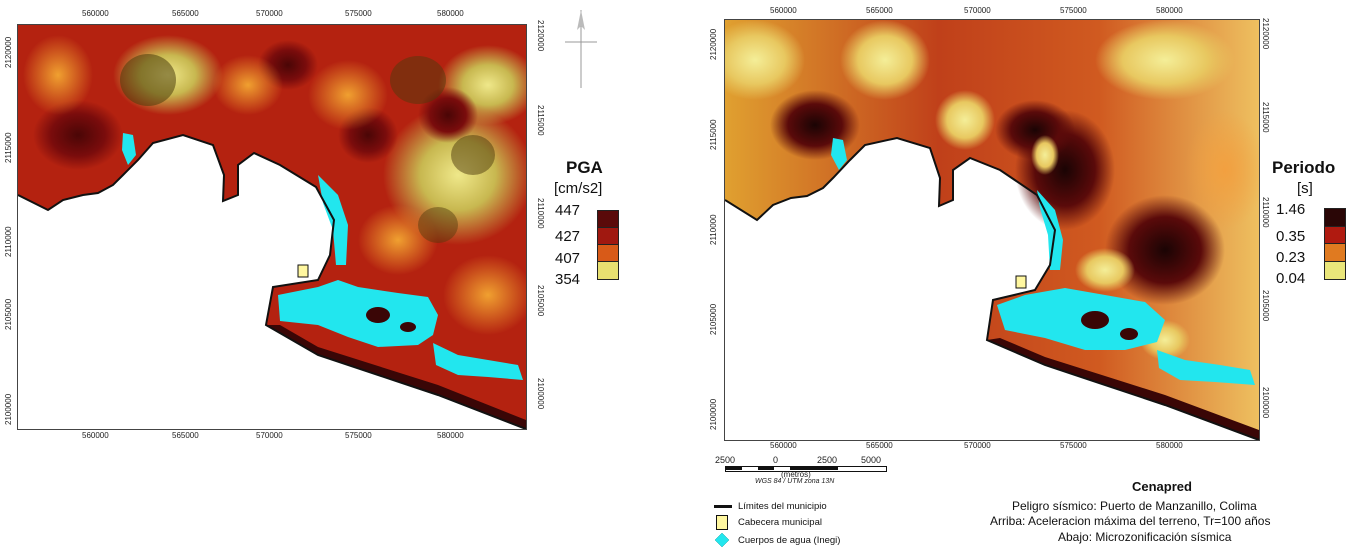 The image size is (1356, 550). What do you see at coordinates (450, 435) in the screenshot?
I see `left-x-tick-bottom: 580000` at bounding box center [450, 435].